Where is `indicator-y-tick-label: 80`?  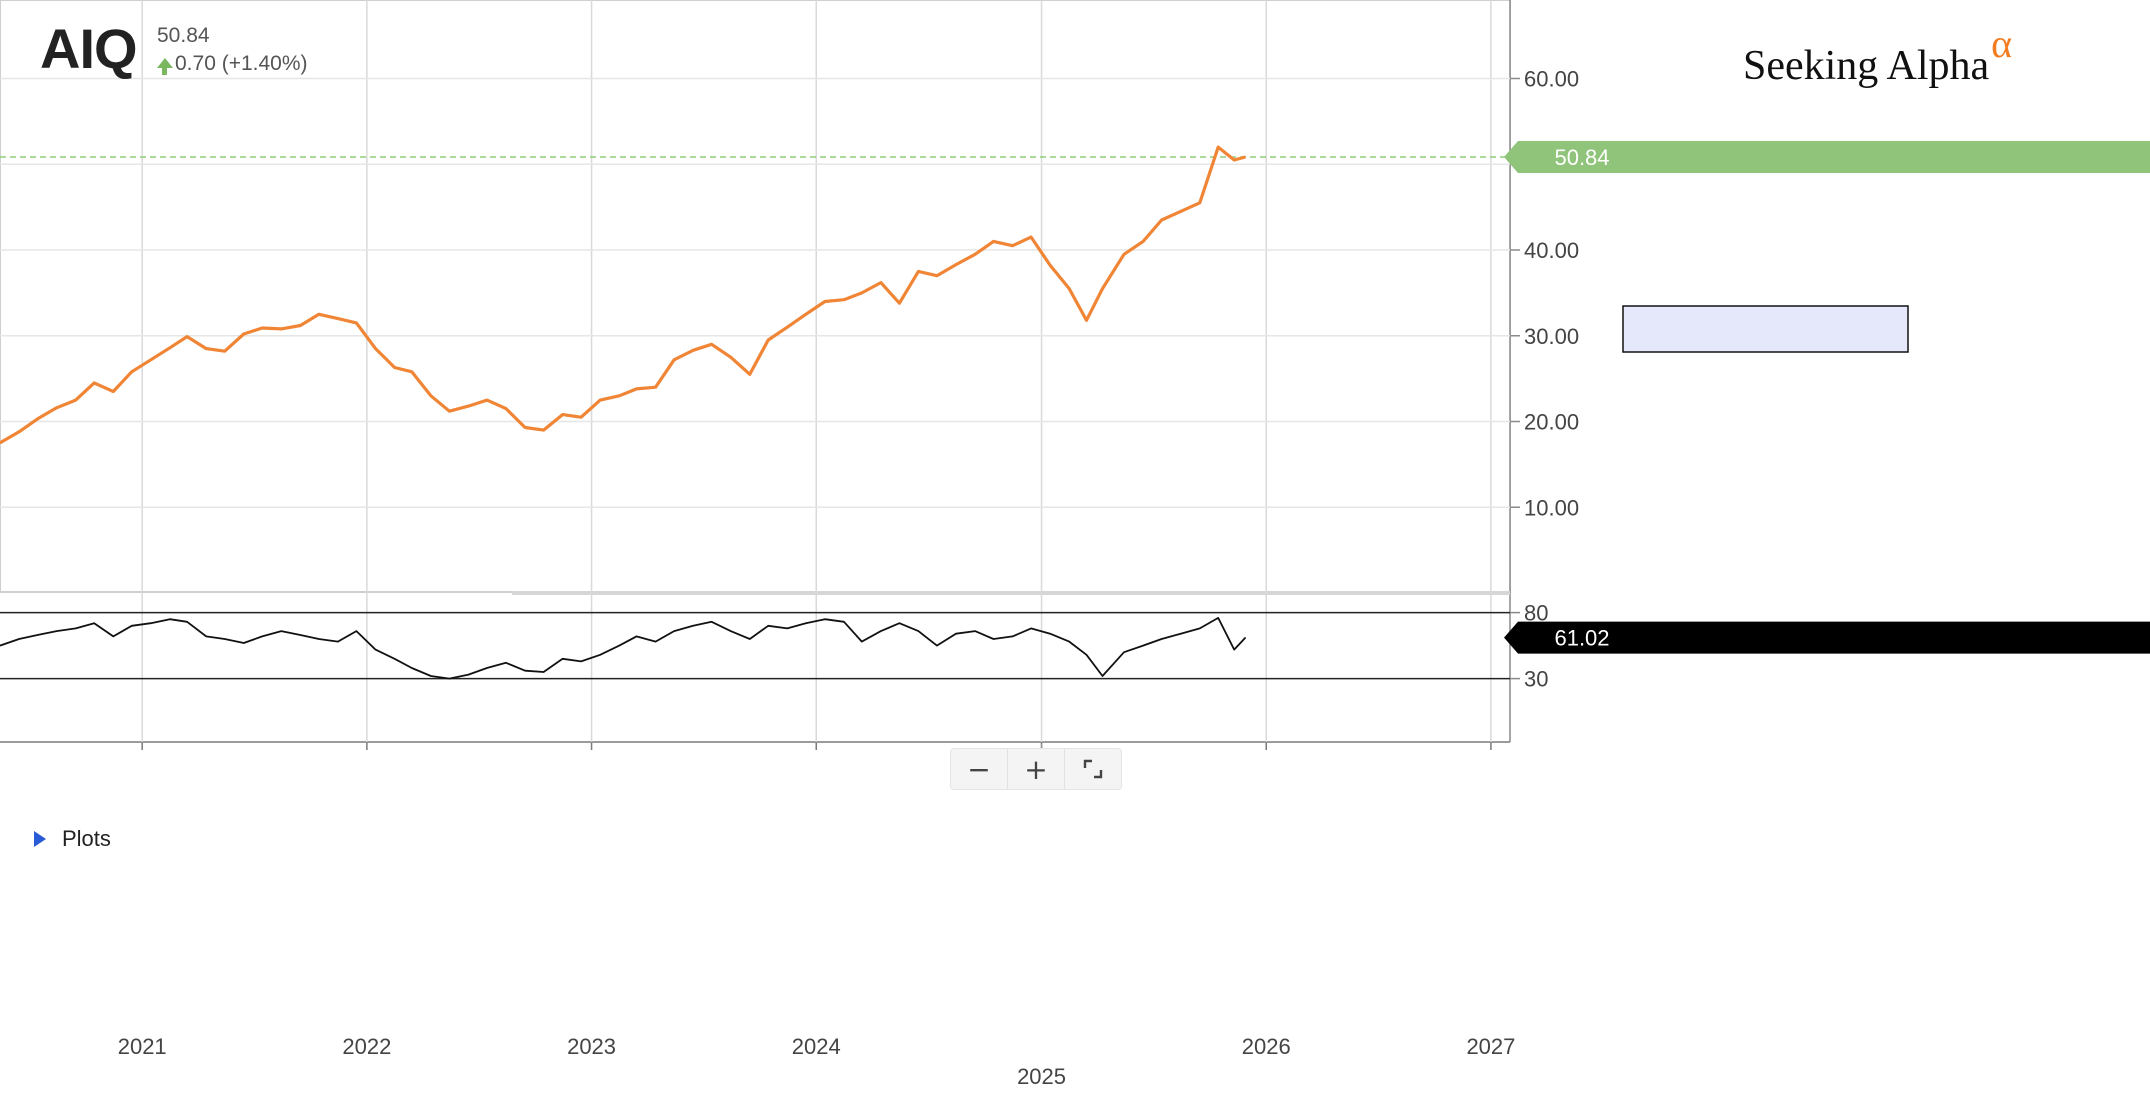 indicator-y-tick-label: 80 is located at coordinates (1536, 613).